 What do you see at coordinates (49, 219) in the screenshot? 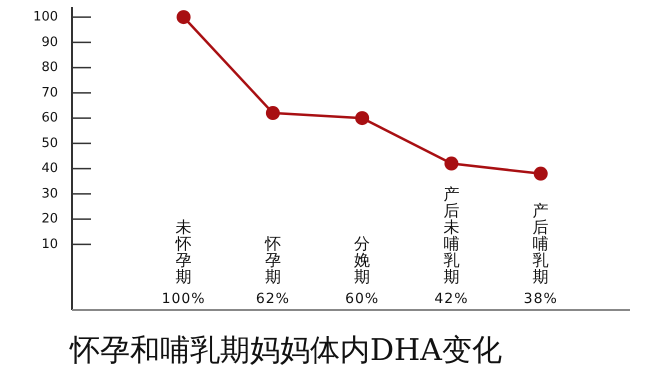
I see `y-tick-label: 20` at bounding box center [49, 219].